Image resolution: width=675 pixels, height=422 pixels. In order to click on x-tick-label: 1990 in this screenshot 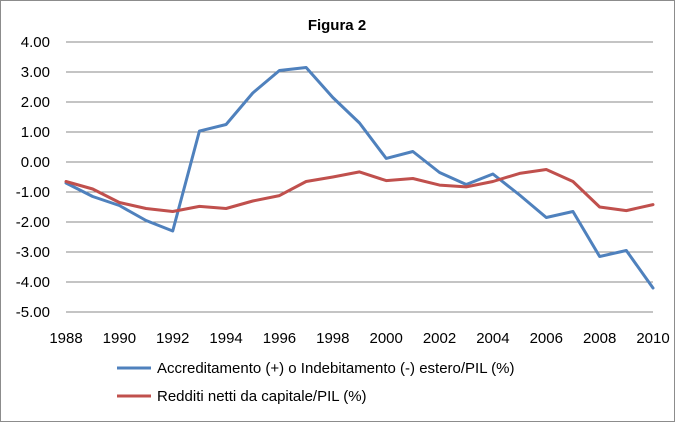, I will do `click(119, 338)`.